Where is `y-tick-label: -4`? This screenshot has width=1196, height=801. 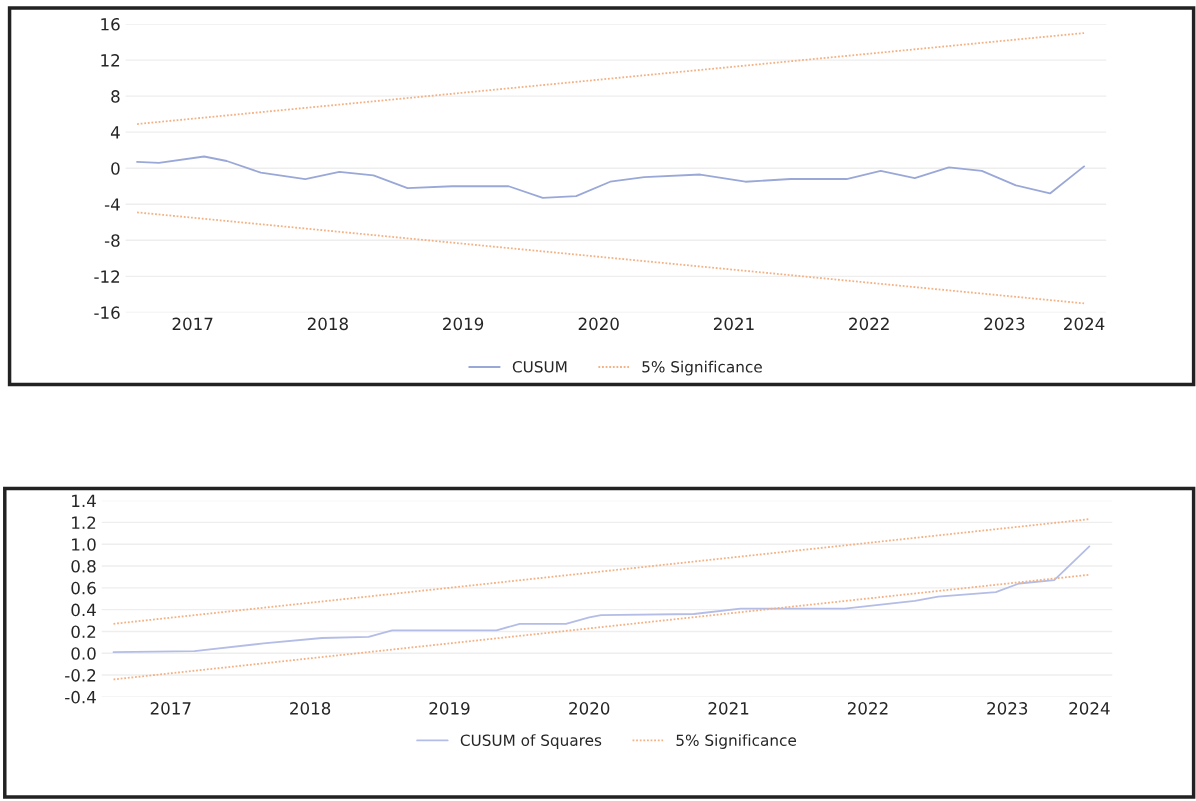
y-tick-label: -4 is located at coordinates (112, 204).